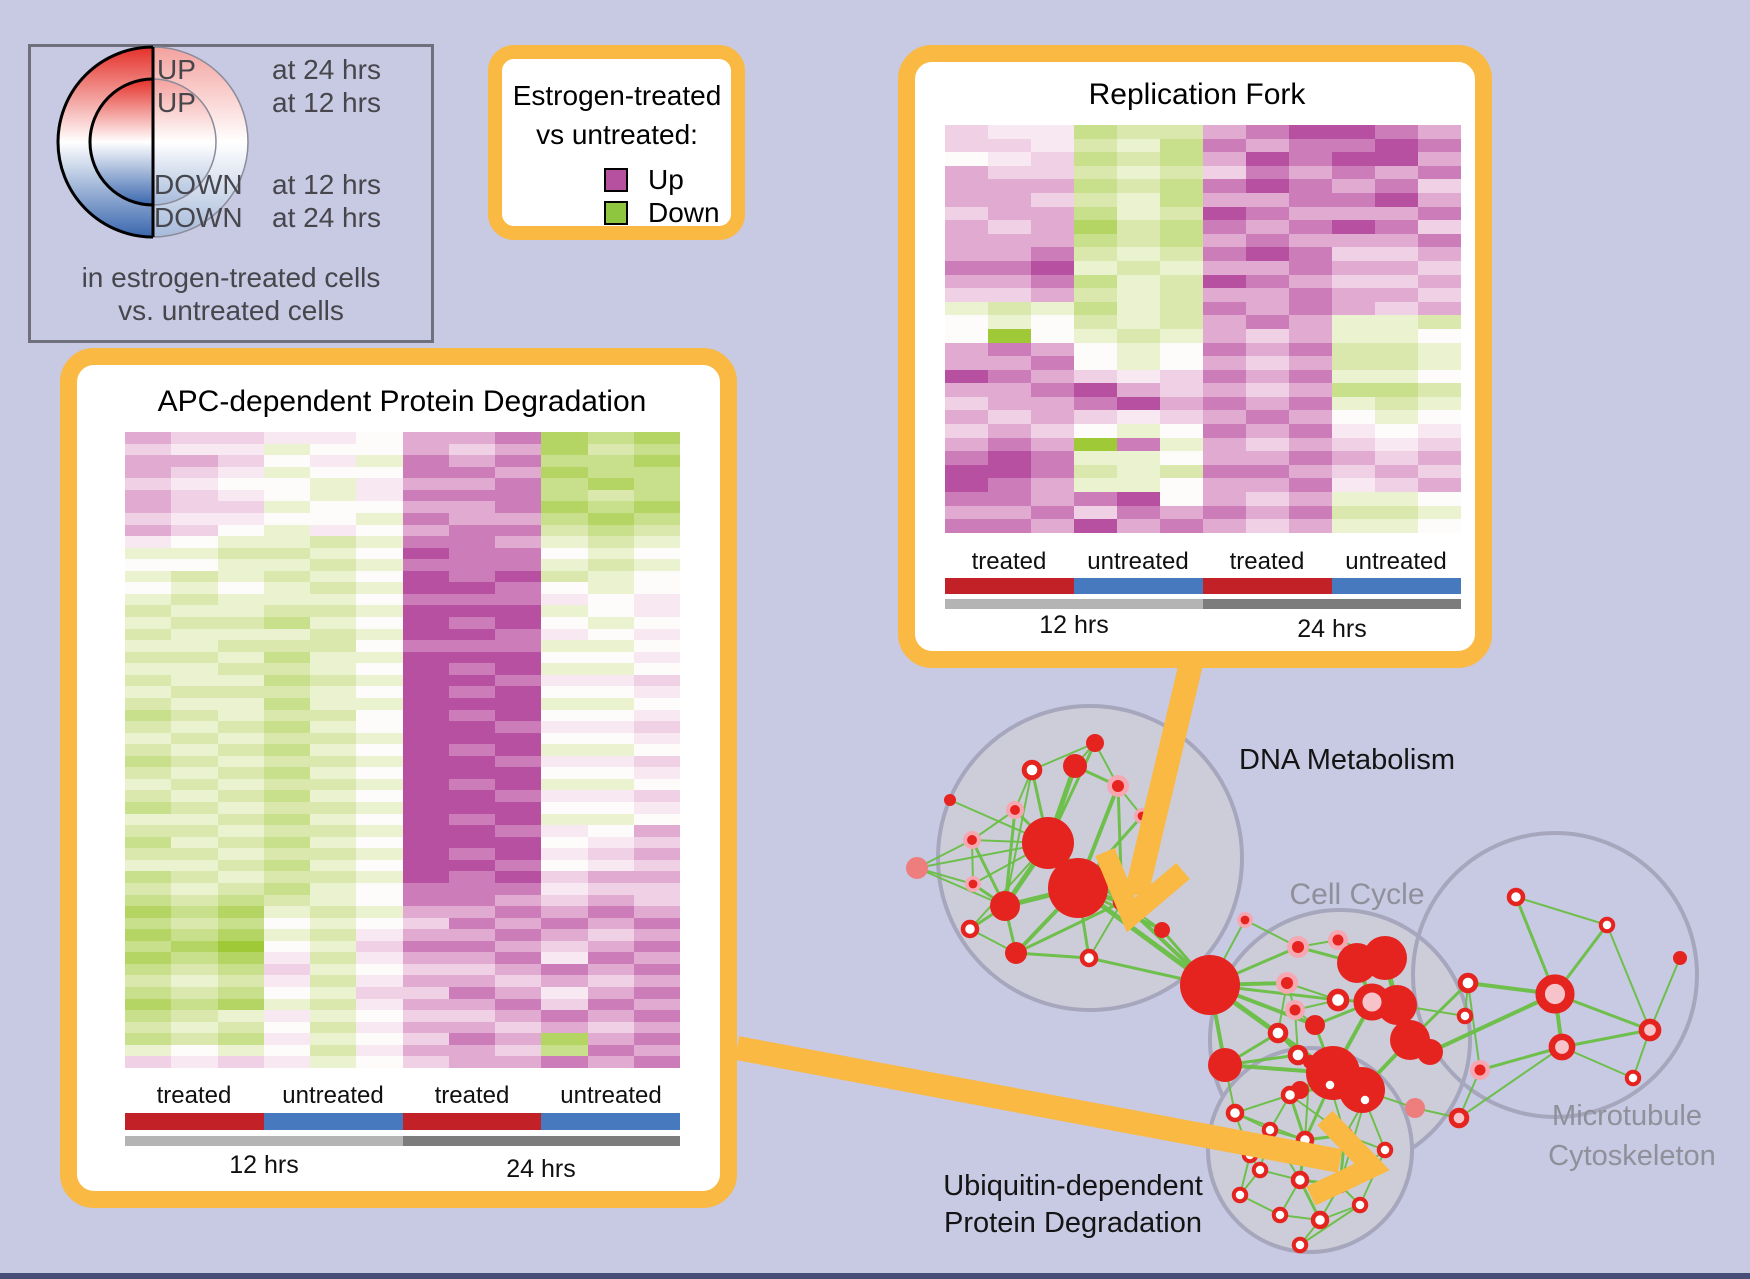 The width and height of the screenshot is (1750, 1279). What do you see at coordinates (231, 193) in the screenshot?
I see `updown-legend-box` at bounding box center [231, 193].